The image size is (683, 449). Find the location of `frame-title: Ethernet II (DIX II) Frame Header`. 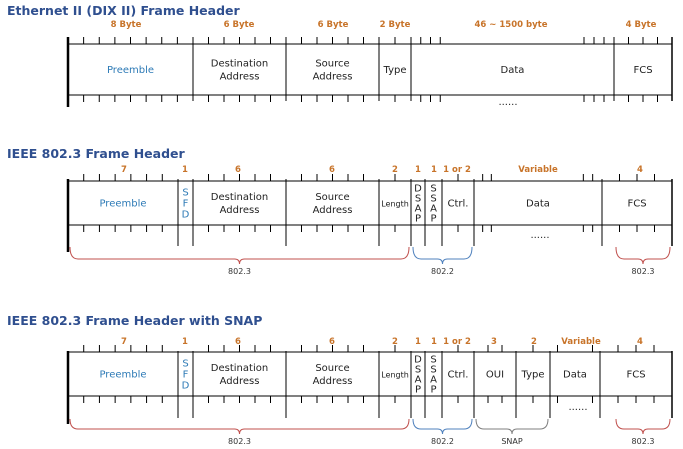

frame-title: Ethernet II (DIX II) Frame Header is located at coordinates (124, 10).